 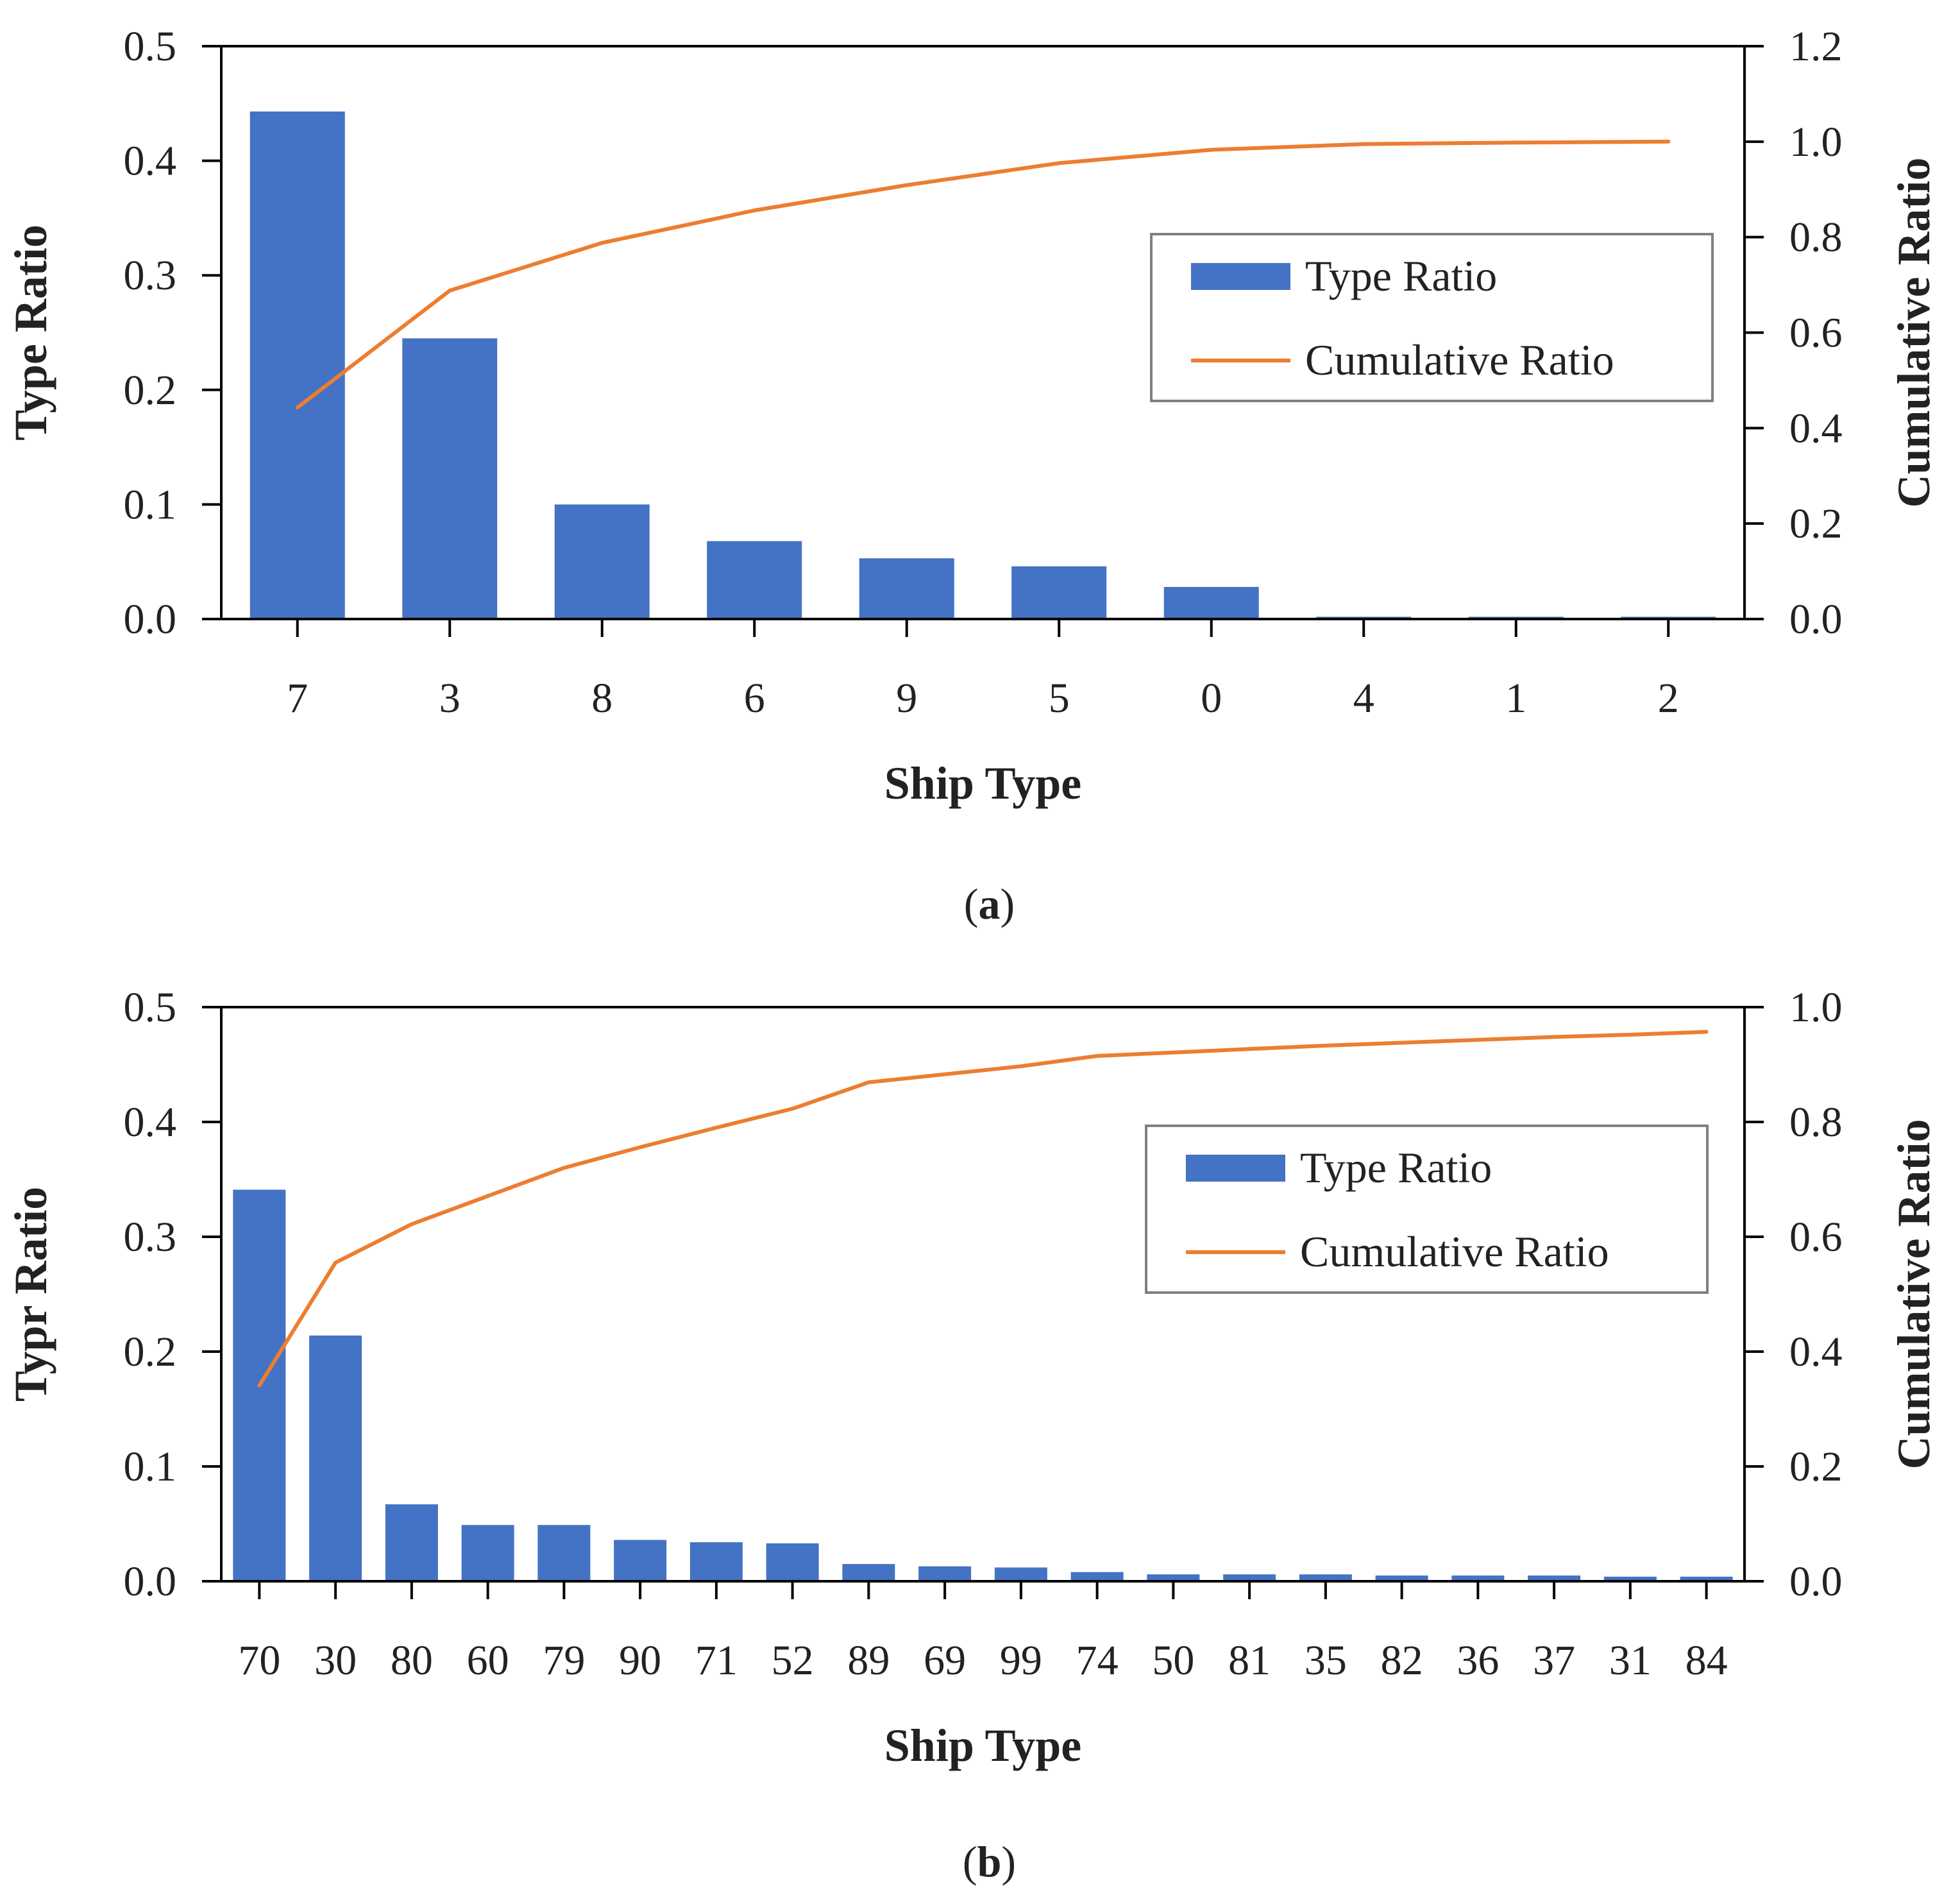 I want to click on x-tick-label: 71, so click(x=716, y=1660).